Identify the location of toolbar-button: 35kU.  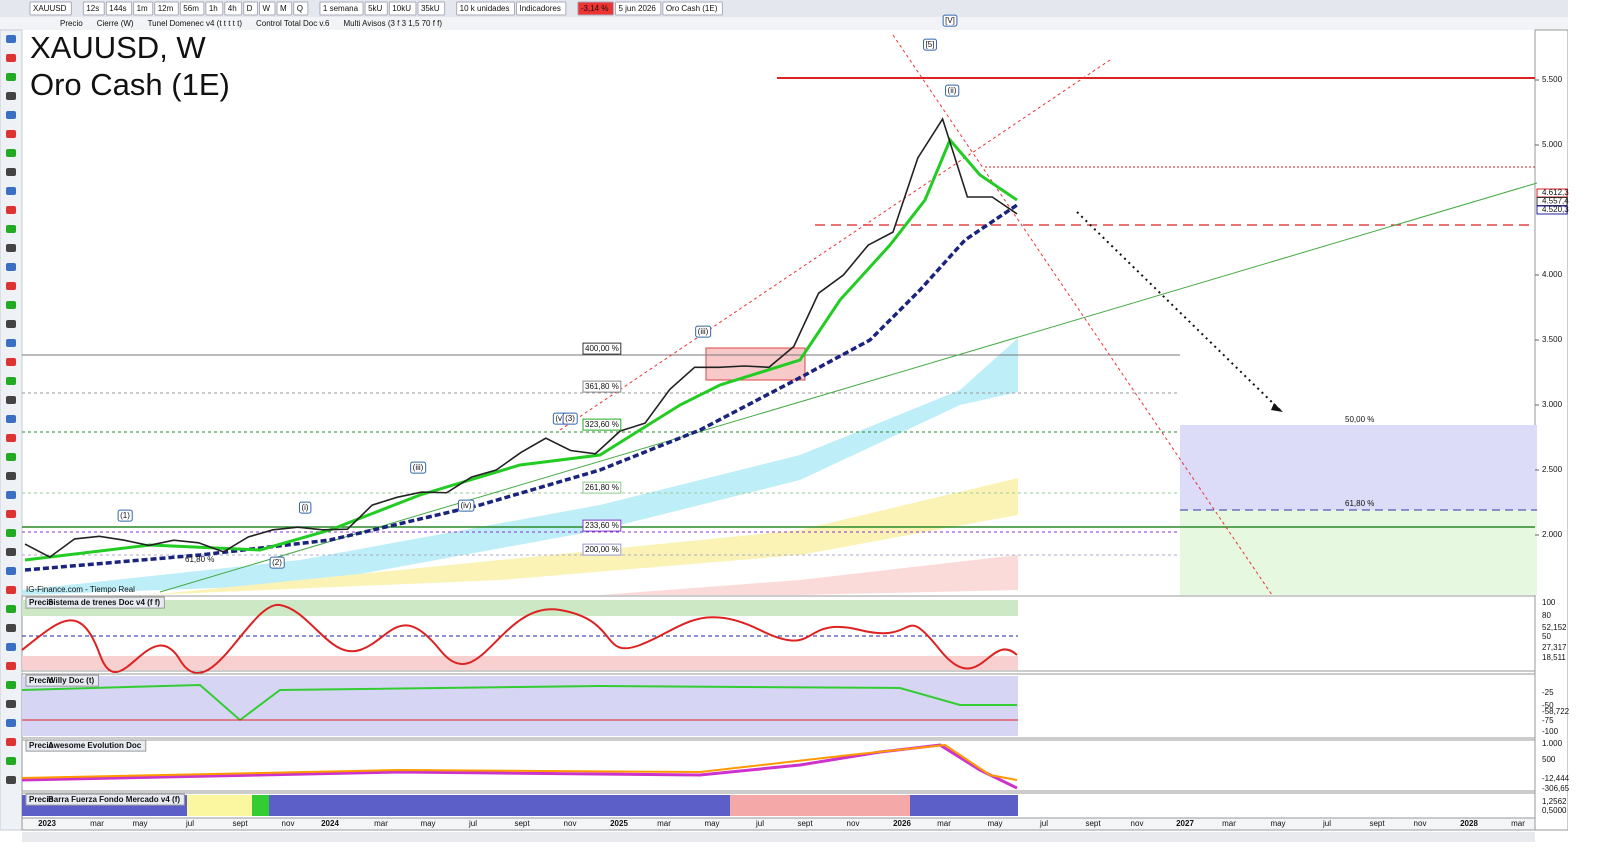
(430, 8).